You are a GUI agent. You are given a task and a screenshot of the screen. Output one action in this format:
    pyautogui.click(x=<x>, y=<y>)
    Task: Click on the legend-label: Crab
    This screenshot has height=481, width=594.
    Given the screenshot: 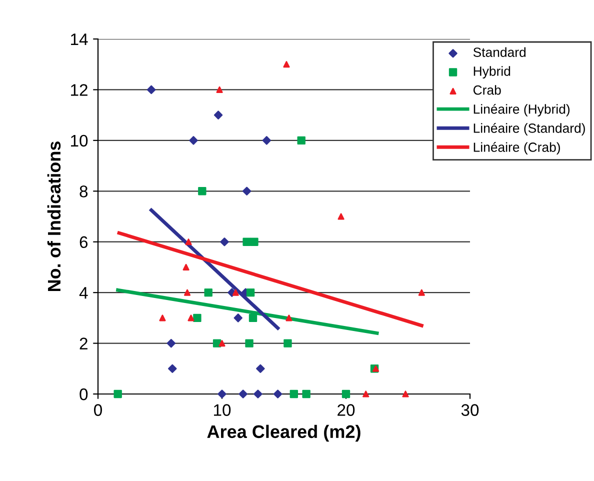 What is the action you would take?
    pyautogui.click(x=487, y=90)
    